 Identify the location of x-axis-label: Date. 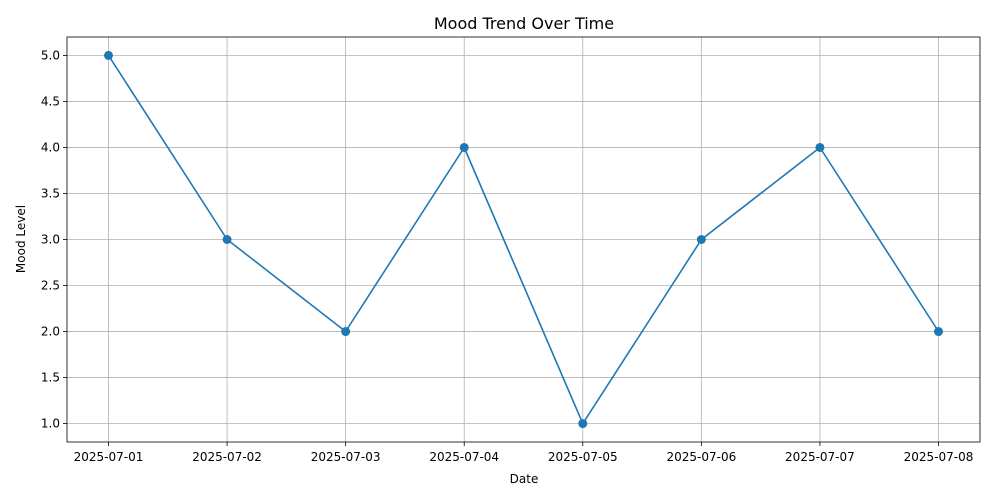
(524, 479).